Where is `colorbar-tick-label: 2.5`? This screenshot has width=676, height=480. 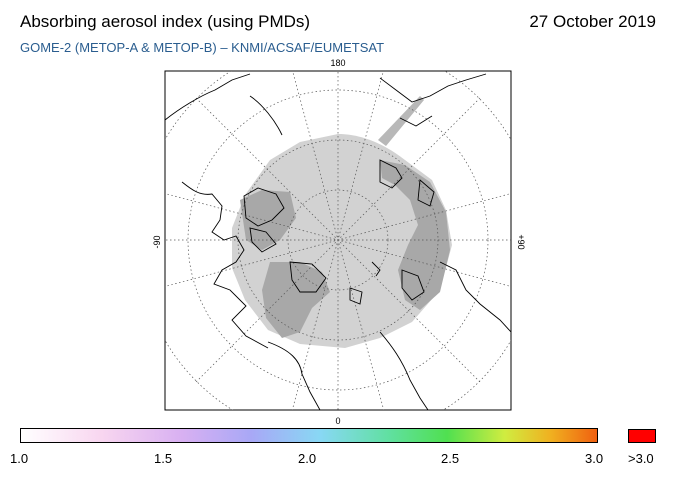
colorbar-tick-label: 2.5 is located at coordinates (450, 458).